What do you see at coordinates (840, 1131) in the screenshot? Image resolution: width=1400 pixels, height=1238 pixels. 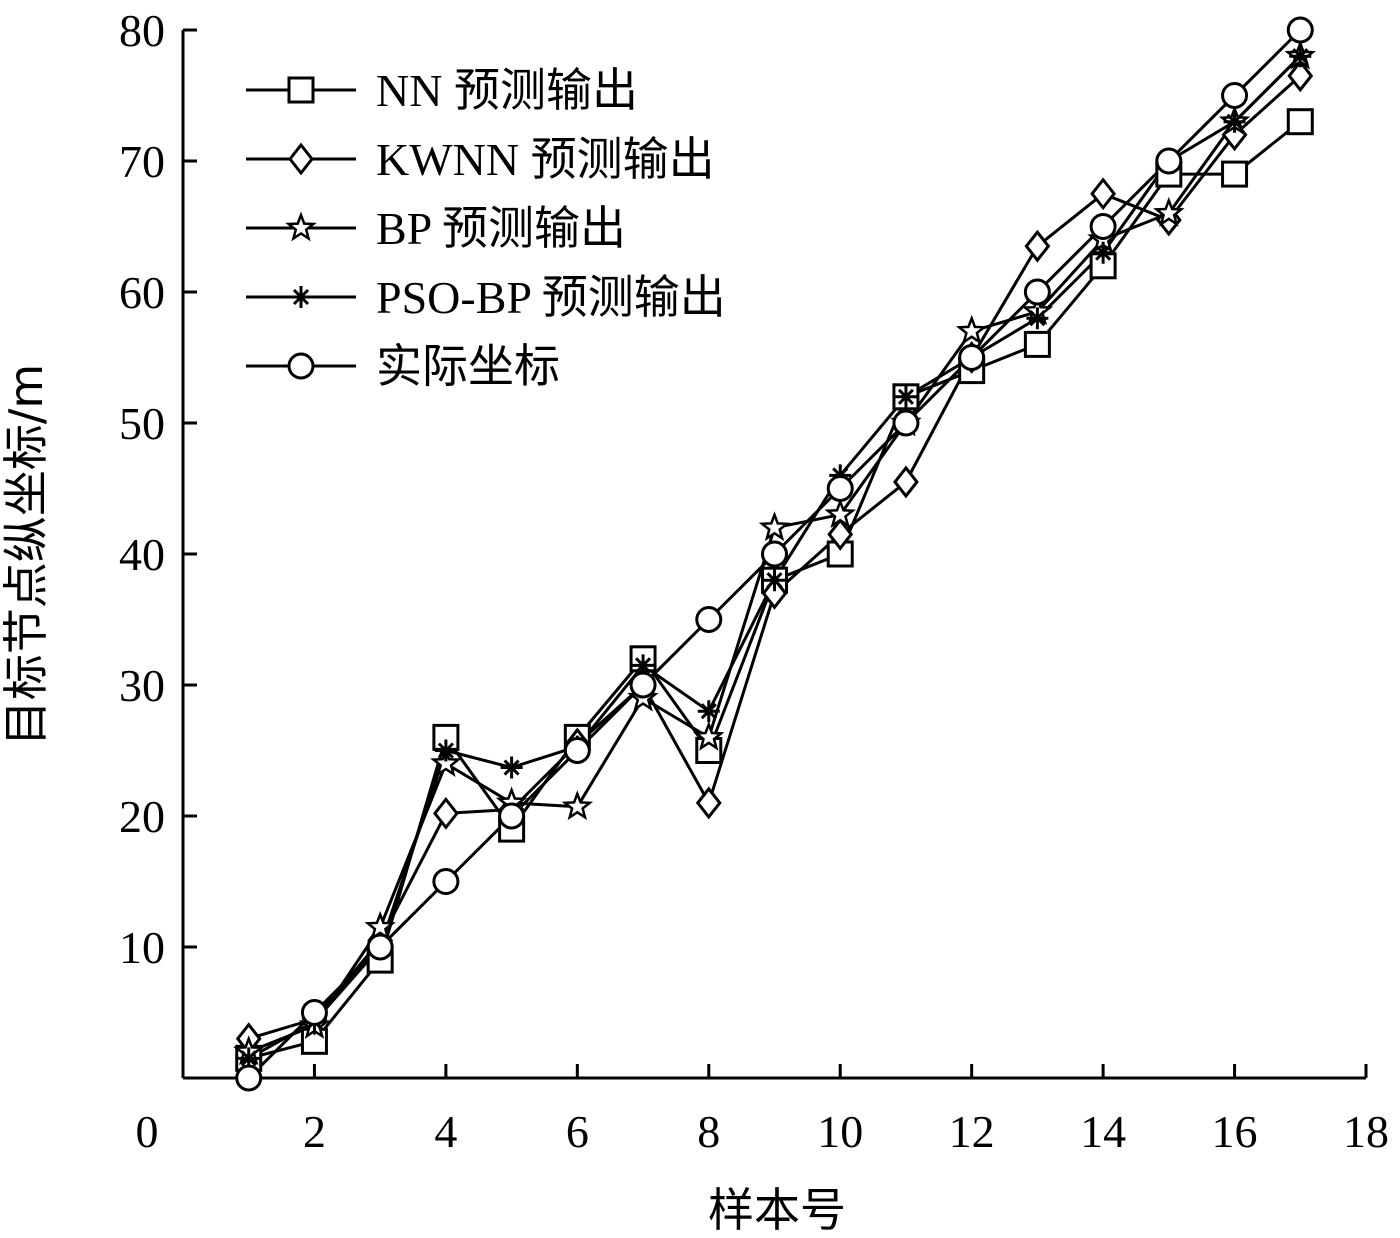 I see `x-tick-label: 10` at bounding box center [840, 1131].